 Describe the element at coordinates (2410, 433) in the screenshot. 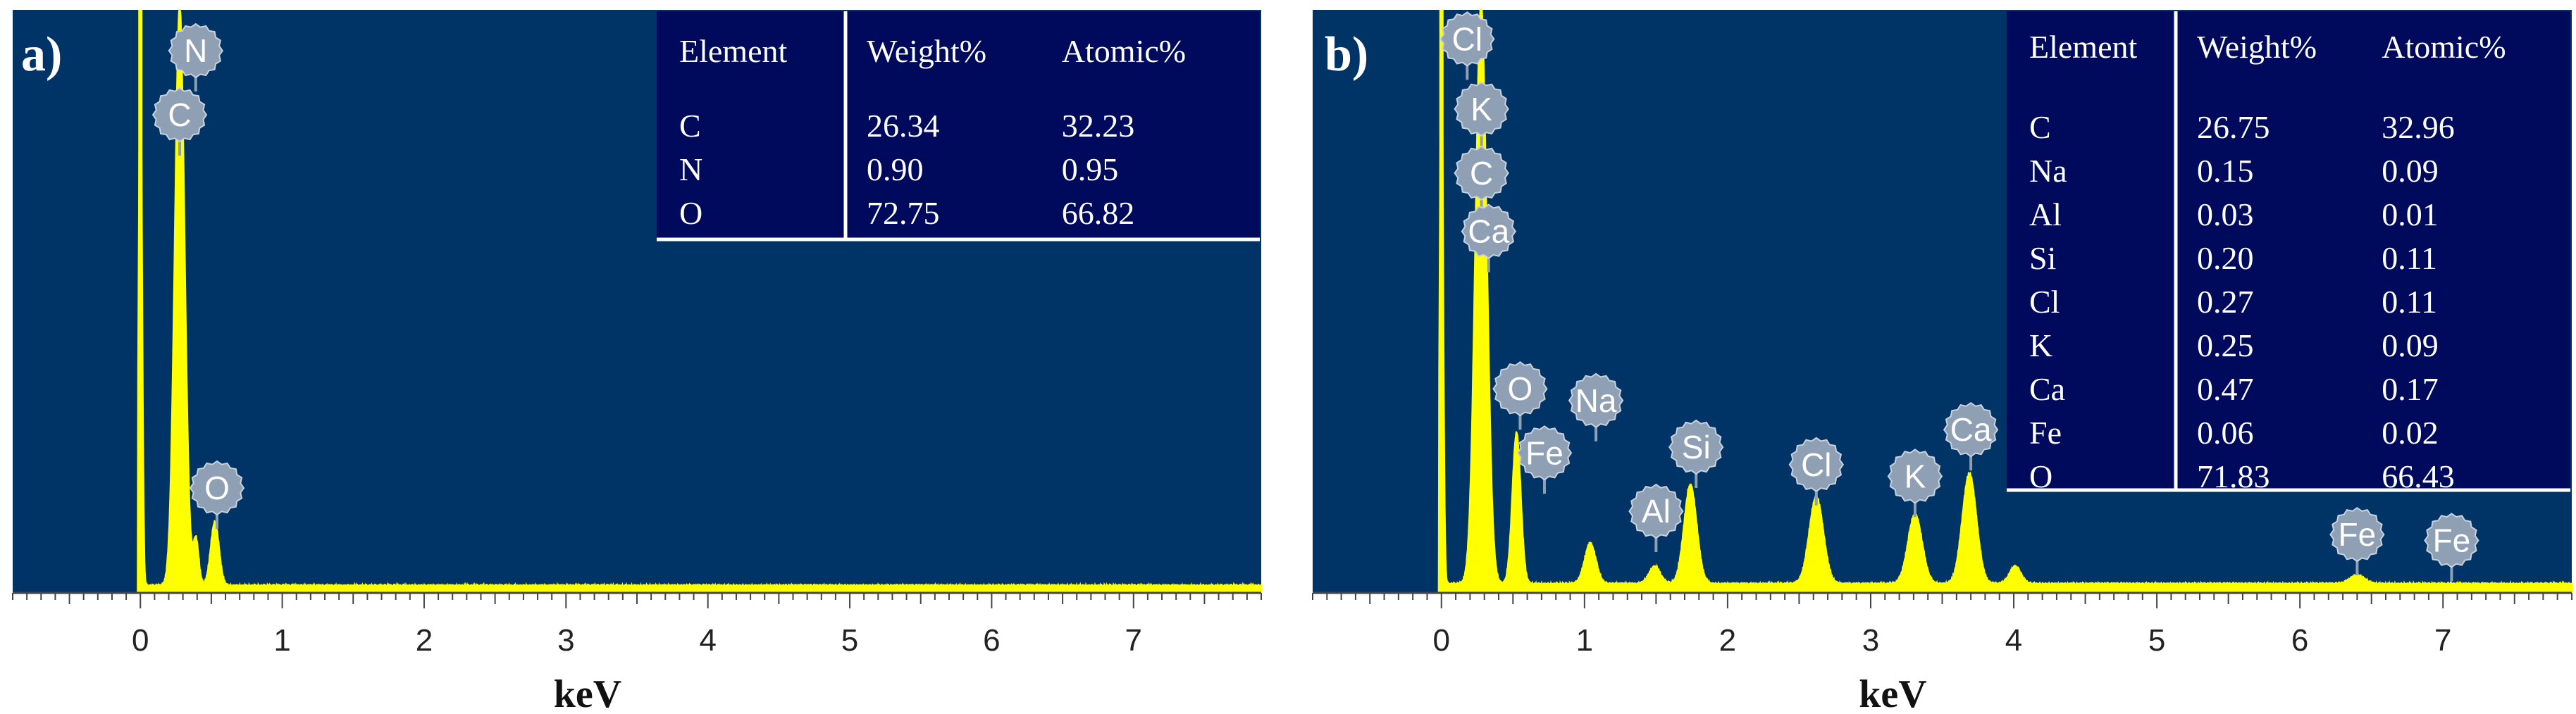

I see `table-cell: 0.02` at that location.